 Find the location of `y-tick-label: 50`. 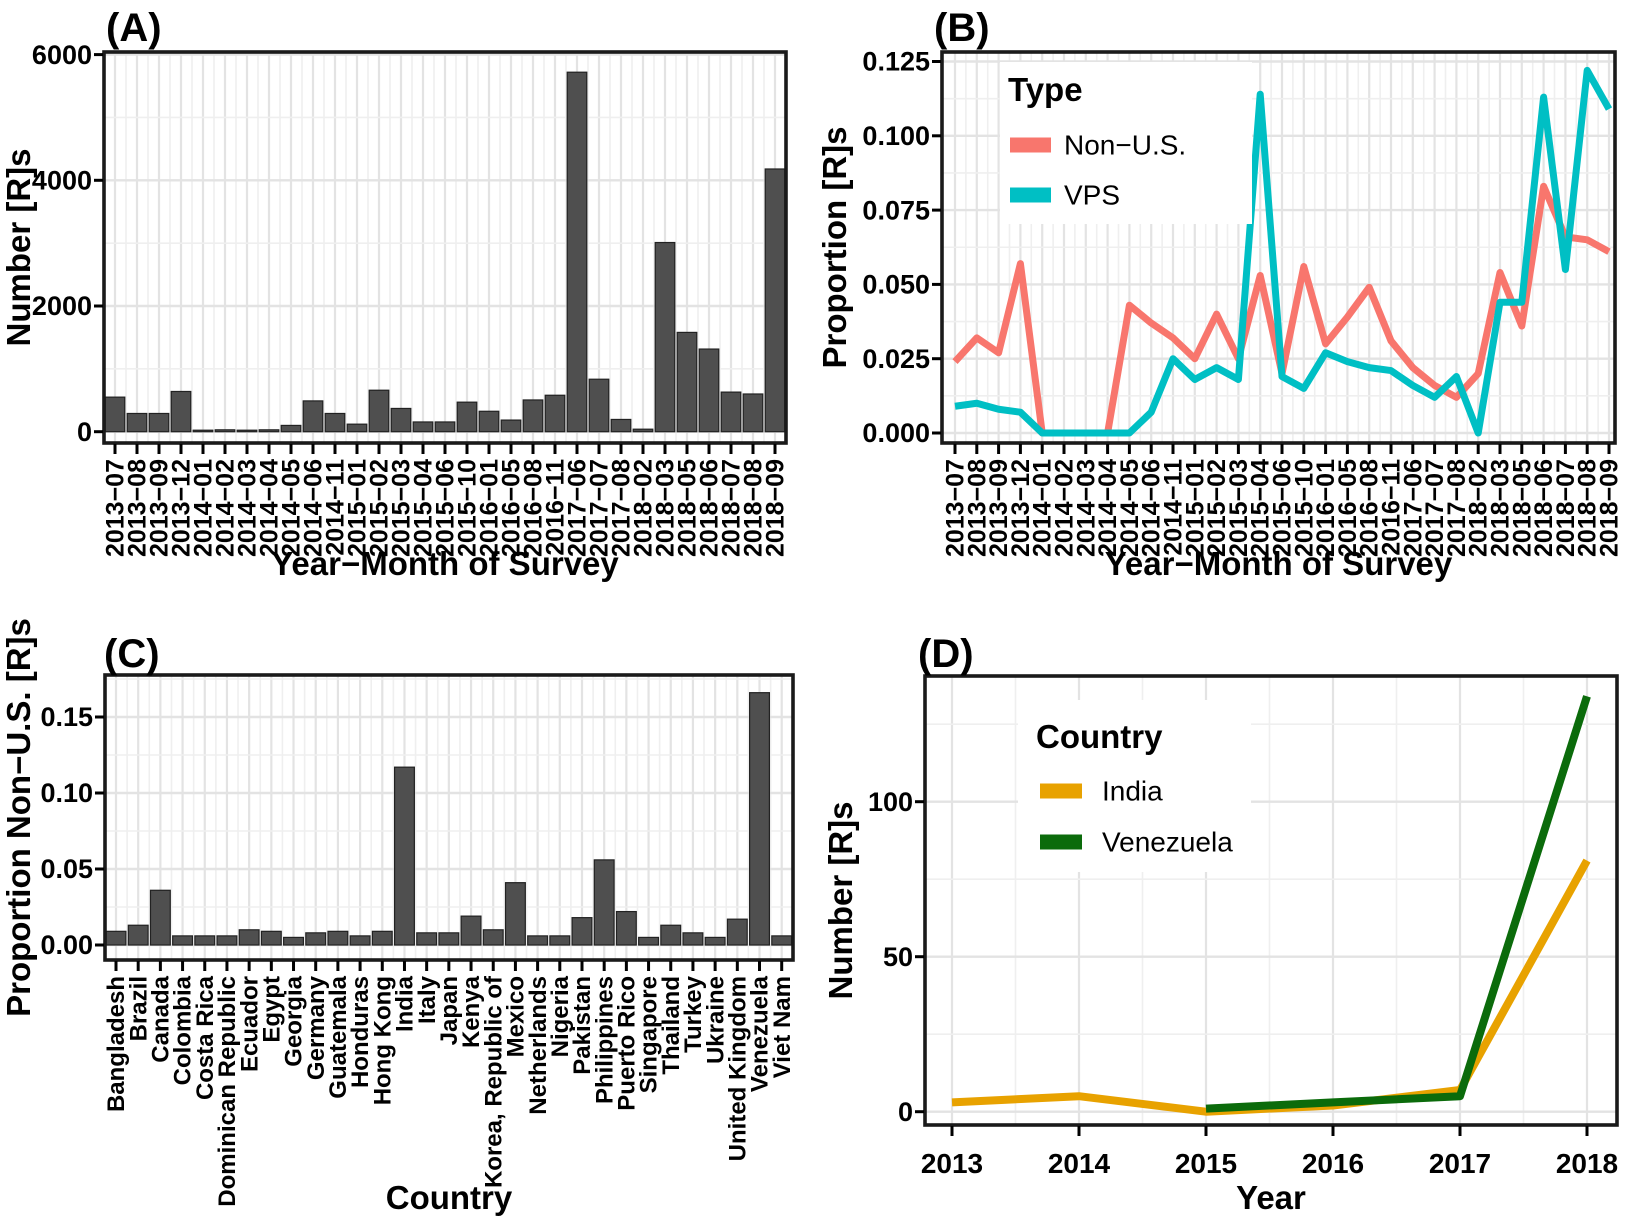

y-tick-label: 50 is located at coordinates (898, 957).